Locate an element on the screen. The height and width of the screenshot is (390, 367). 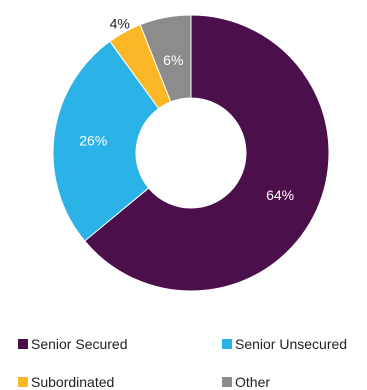
legend-swatch-senior-secured is located at coordinates (23, 344).